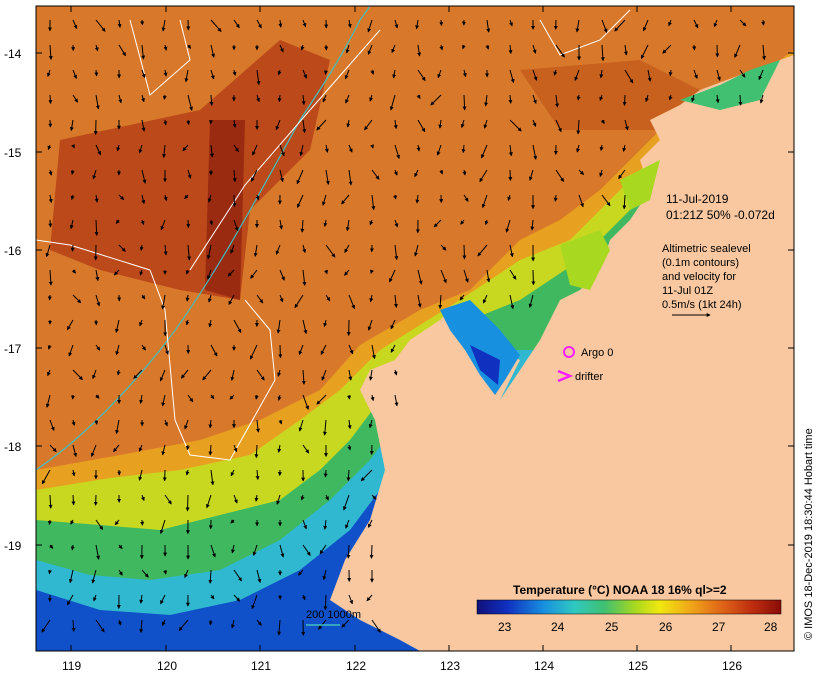 The height and width of the screenshot is (680, 820). I want to click on hot-strip, so click(225, 210).